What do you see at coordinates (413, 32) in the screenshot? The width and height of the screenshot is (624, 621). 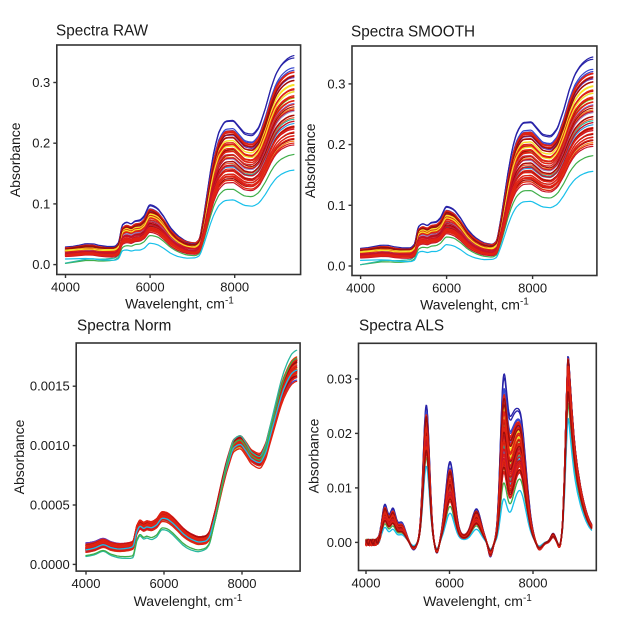 I see `svg-text: Spectra SMOOTH` at bounding box center [413, 32].